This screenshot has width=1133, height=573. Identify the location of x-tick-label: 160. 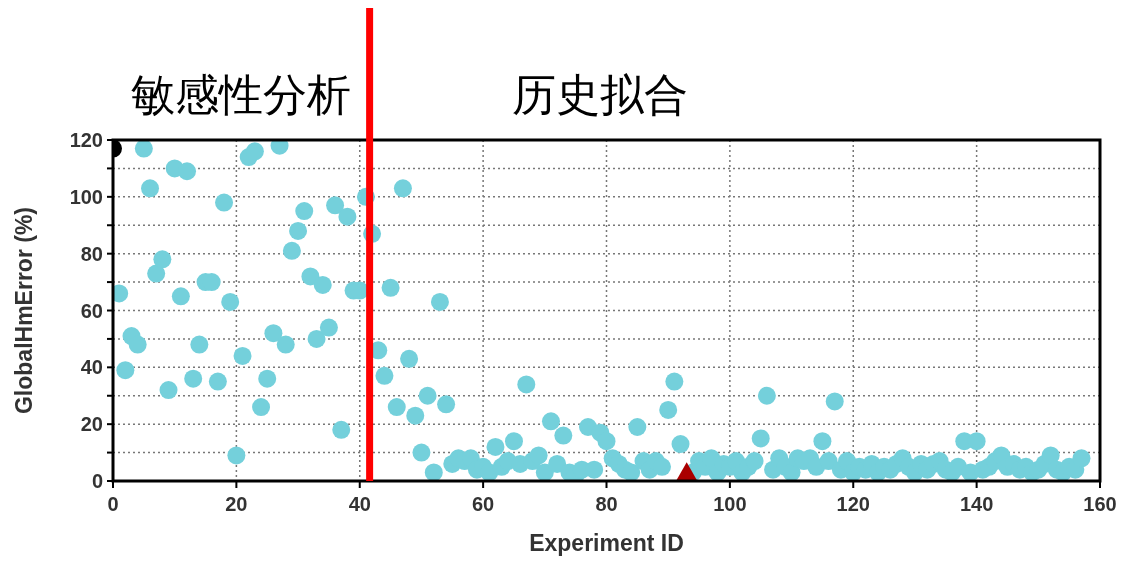
(1100, 504).